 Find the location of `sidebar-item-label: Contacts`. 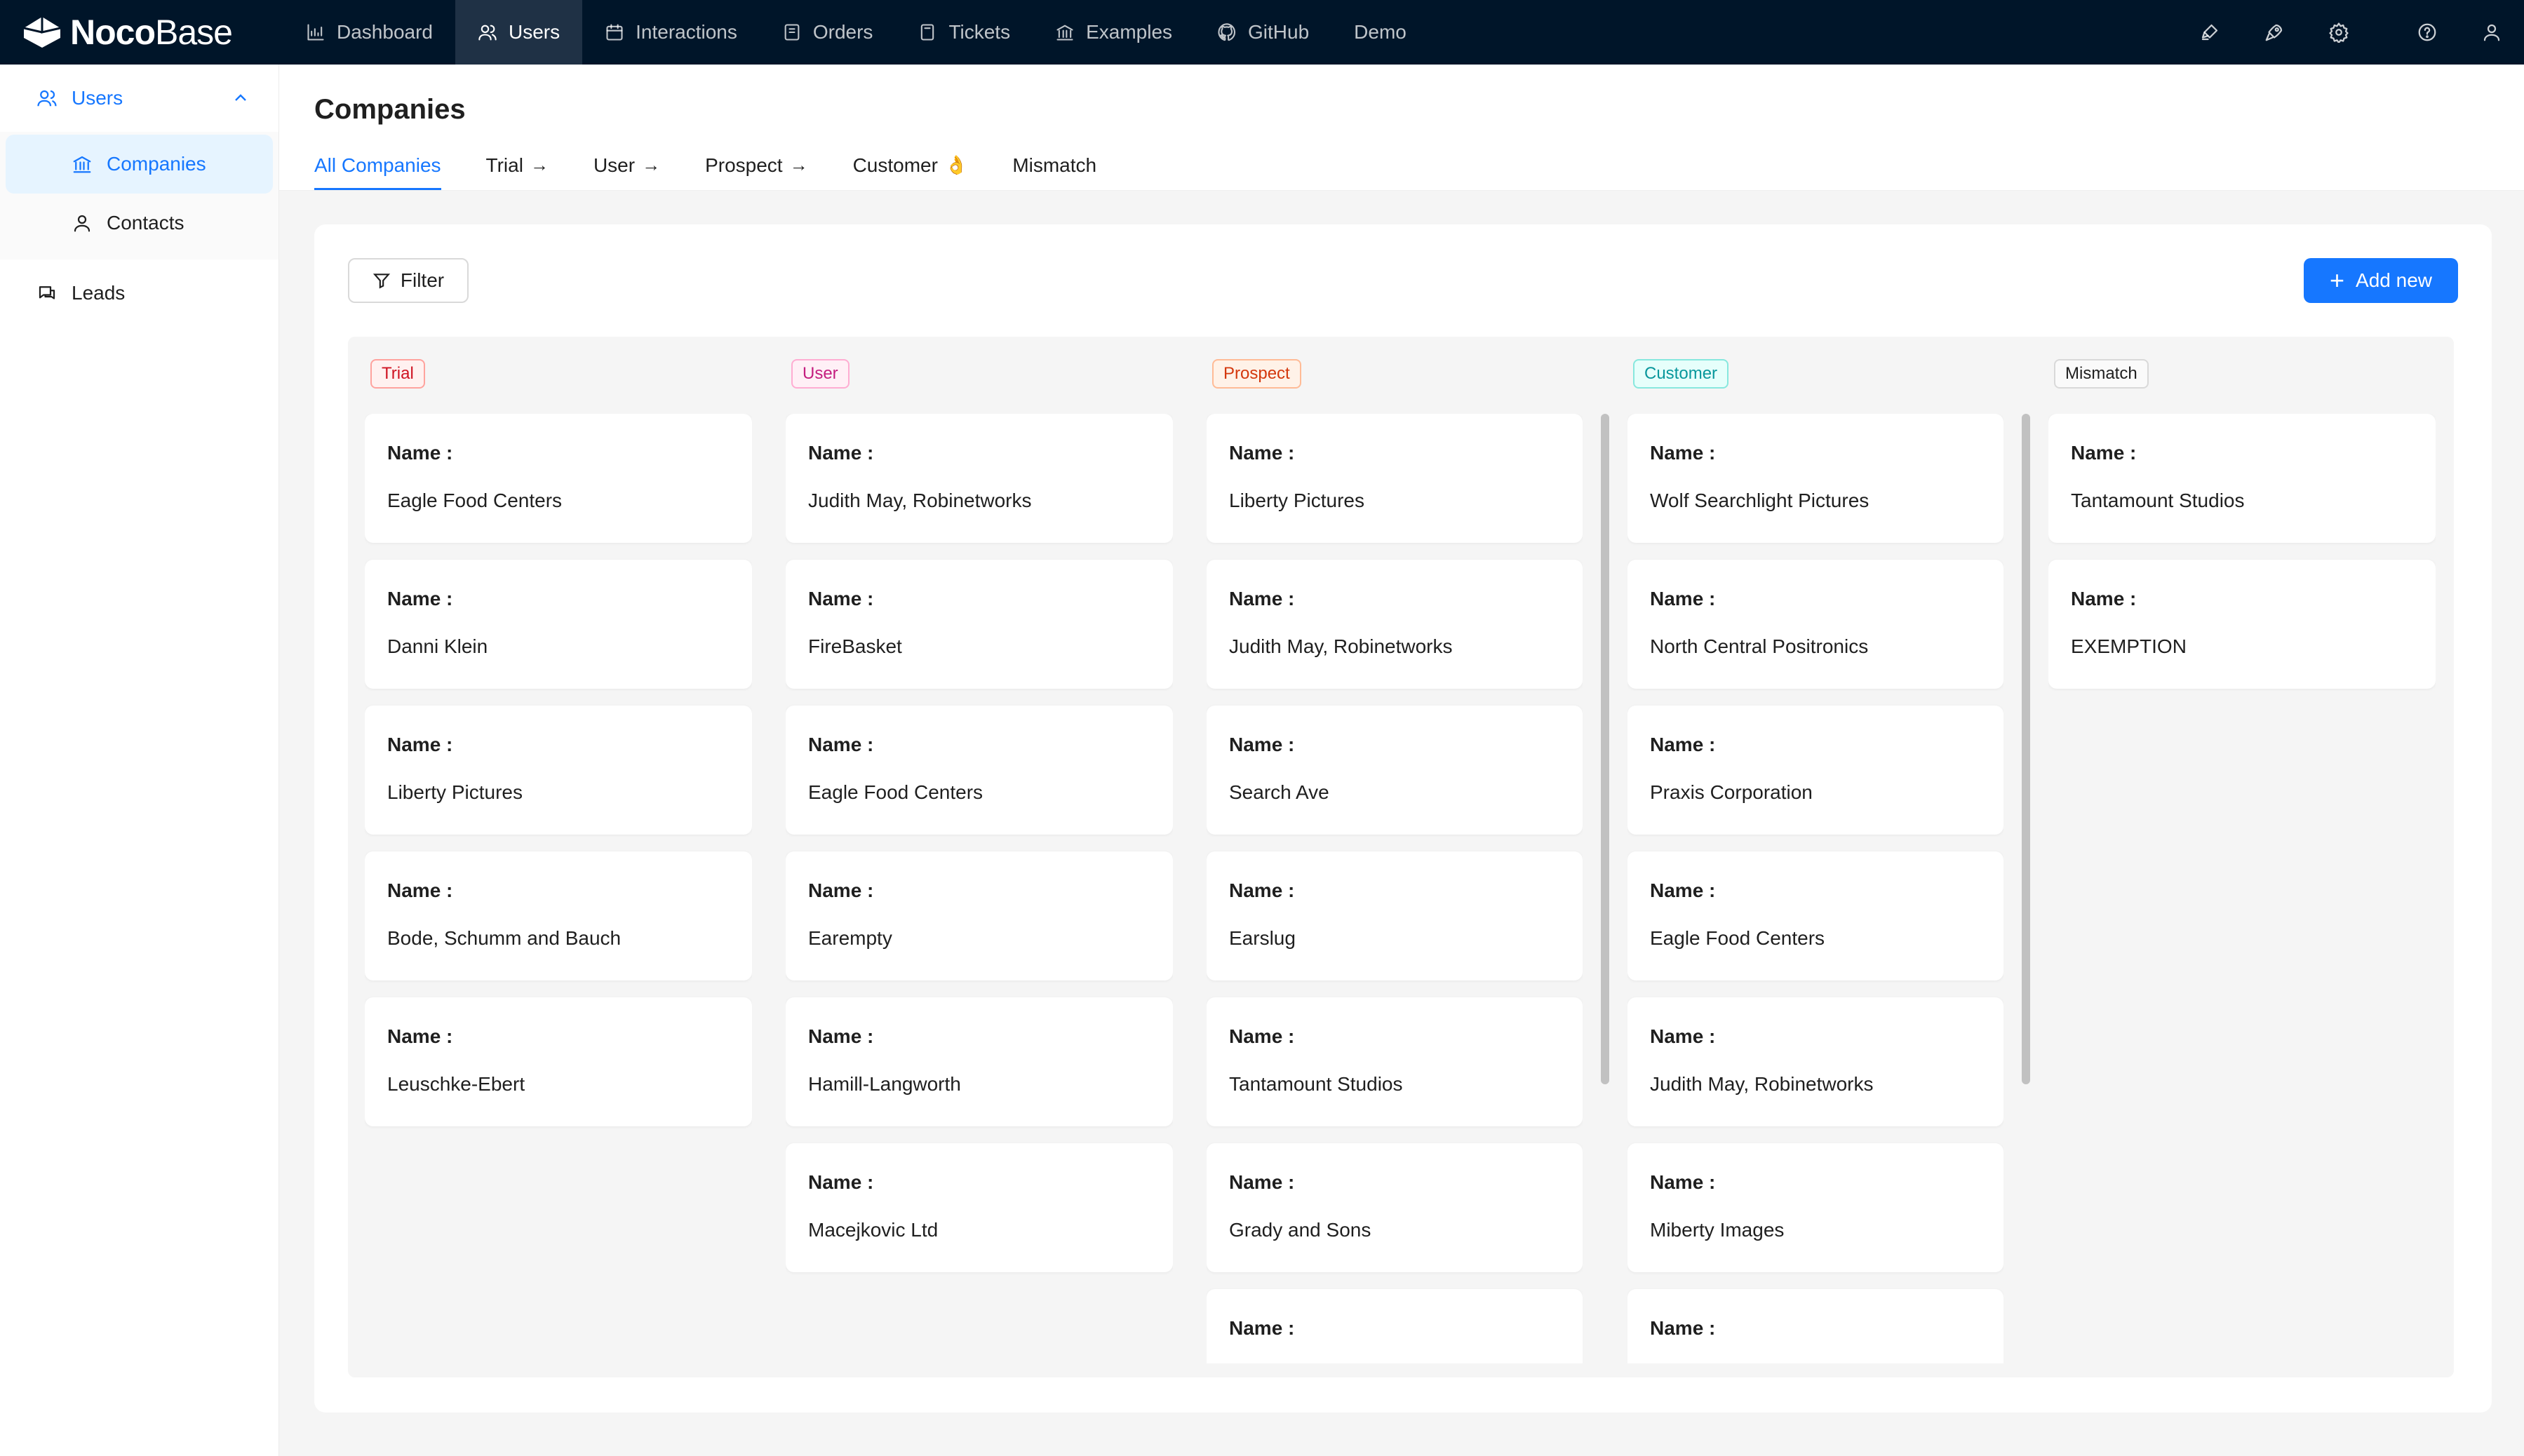

sidebar-item-label: Contacts is located at coordinates (145, 223).